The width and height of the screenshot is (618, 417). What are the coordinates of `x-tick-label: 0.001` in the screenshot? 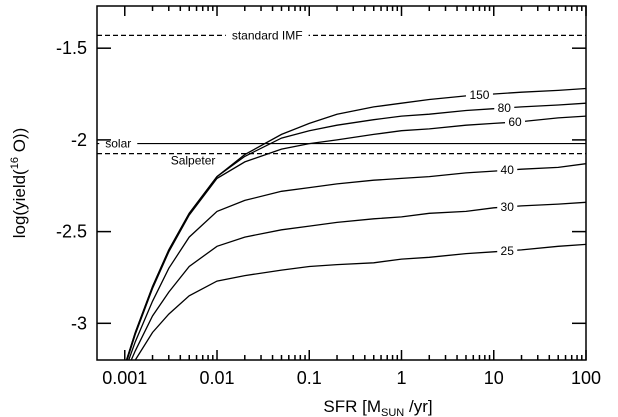 It's located at (124, 378).